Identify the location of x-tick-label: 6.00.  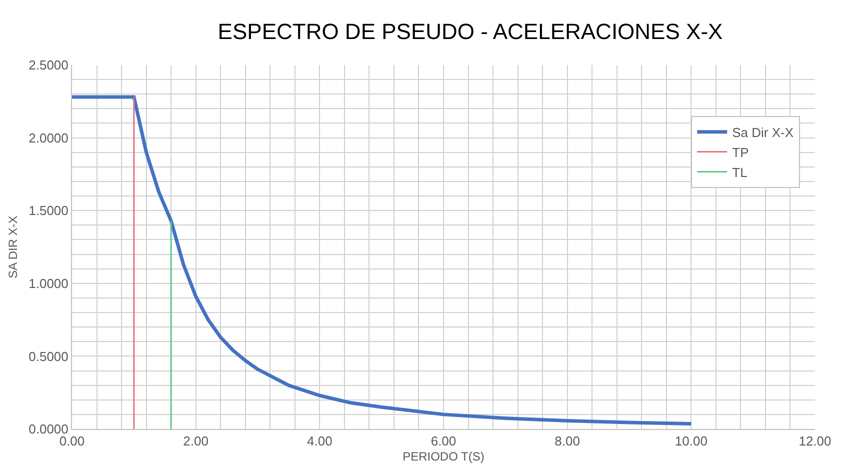
(443, 441).